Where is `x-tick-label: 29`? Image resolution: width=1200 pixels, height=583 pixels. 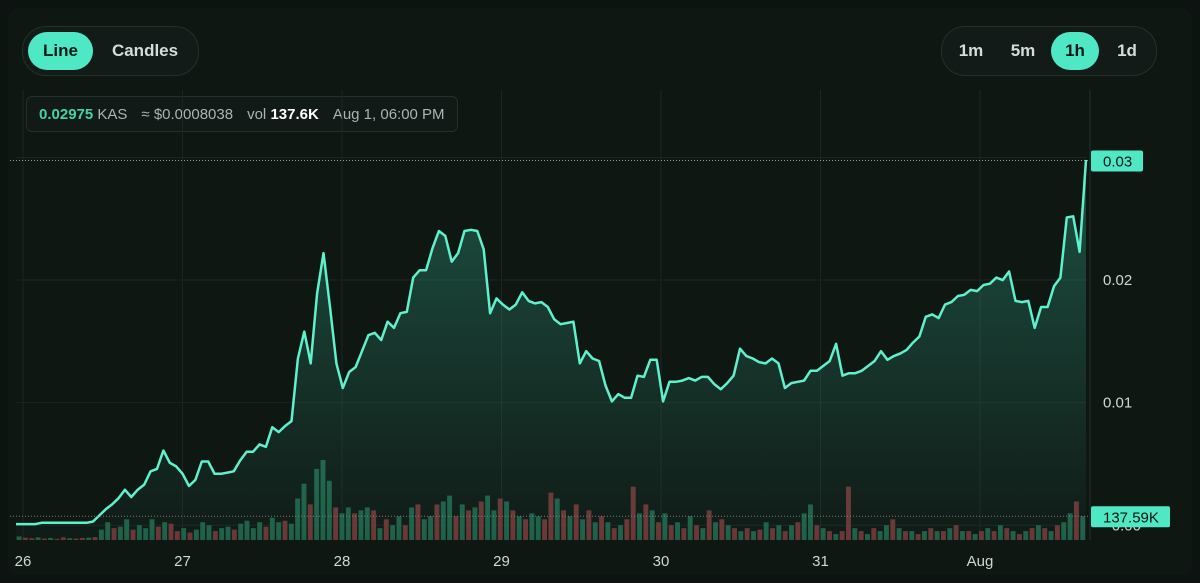 x-tick-label: 29 is located at coordinates (501, 561).